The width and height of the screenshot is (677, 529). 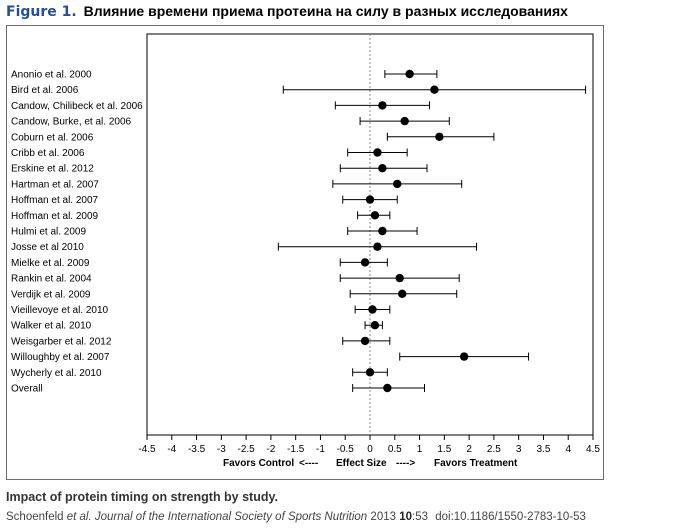 What do you see at coordinates (420, 449) in the screenshot?
I see `x-tick-label: 1` at bounding box center [420, 449].